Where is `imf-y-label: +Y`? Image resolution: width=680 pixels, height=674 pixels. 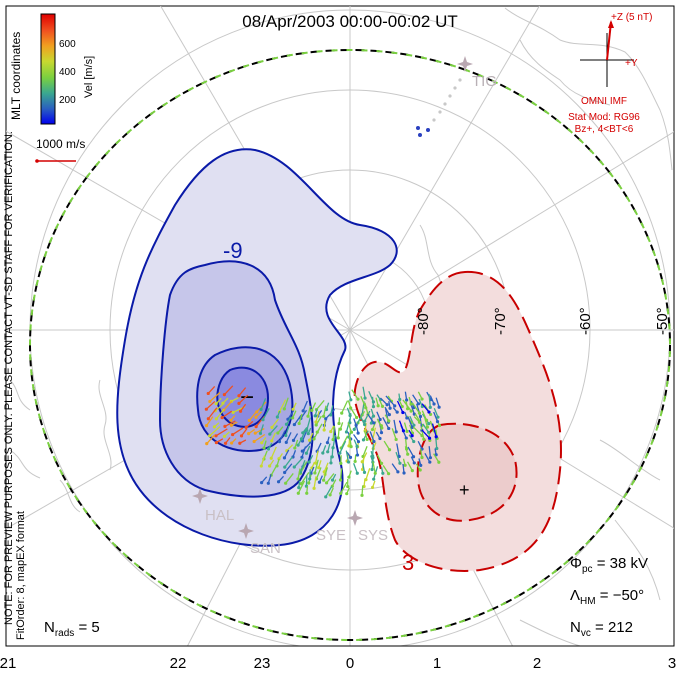
imf-y-label: +Y is located at coordinates (631, 63).